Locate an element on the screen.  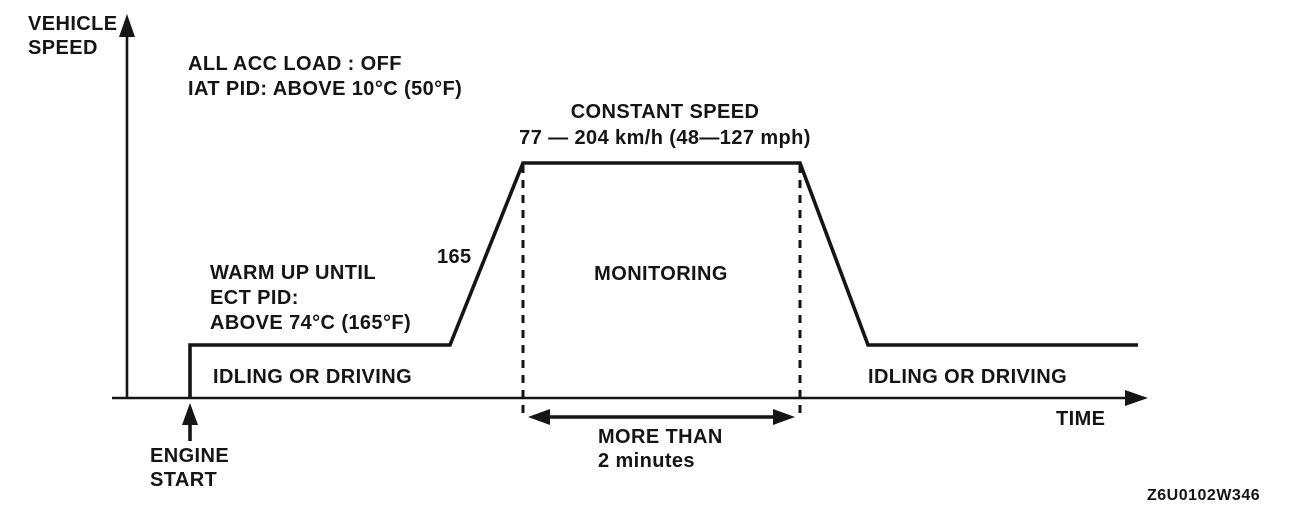
constant-speed-title: CONSTANT SPEED is located at coordinates (665, 112).